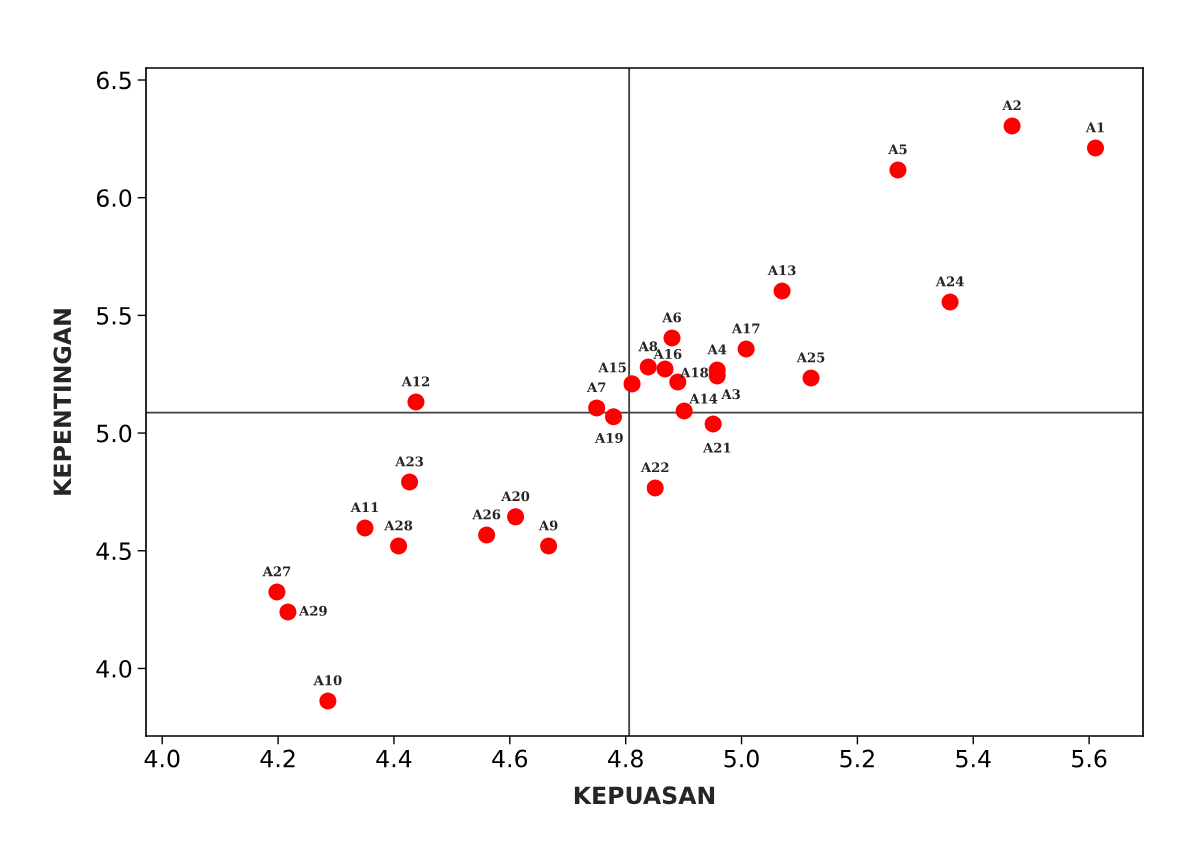 This screenshot has height=849, width=1199. I want to click on annotation: A19, so click(608, 437).